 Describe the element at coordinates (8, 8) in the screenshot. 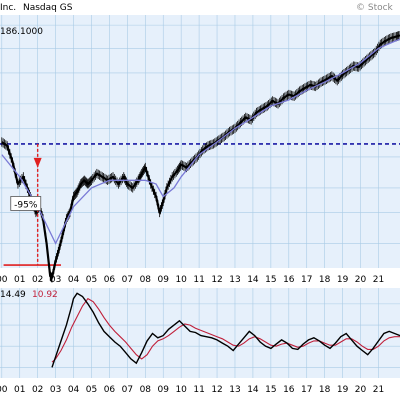

I see `company-name: Inc.` at that location.